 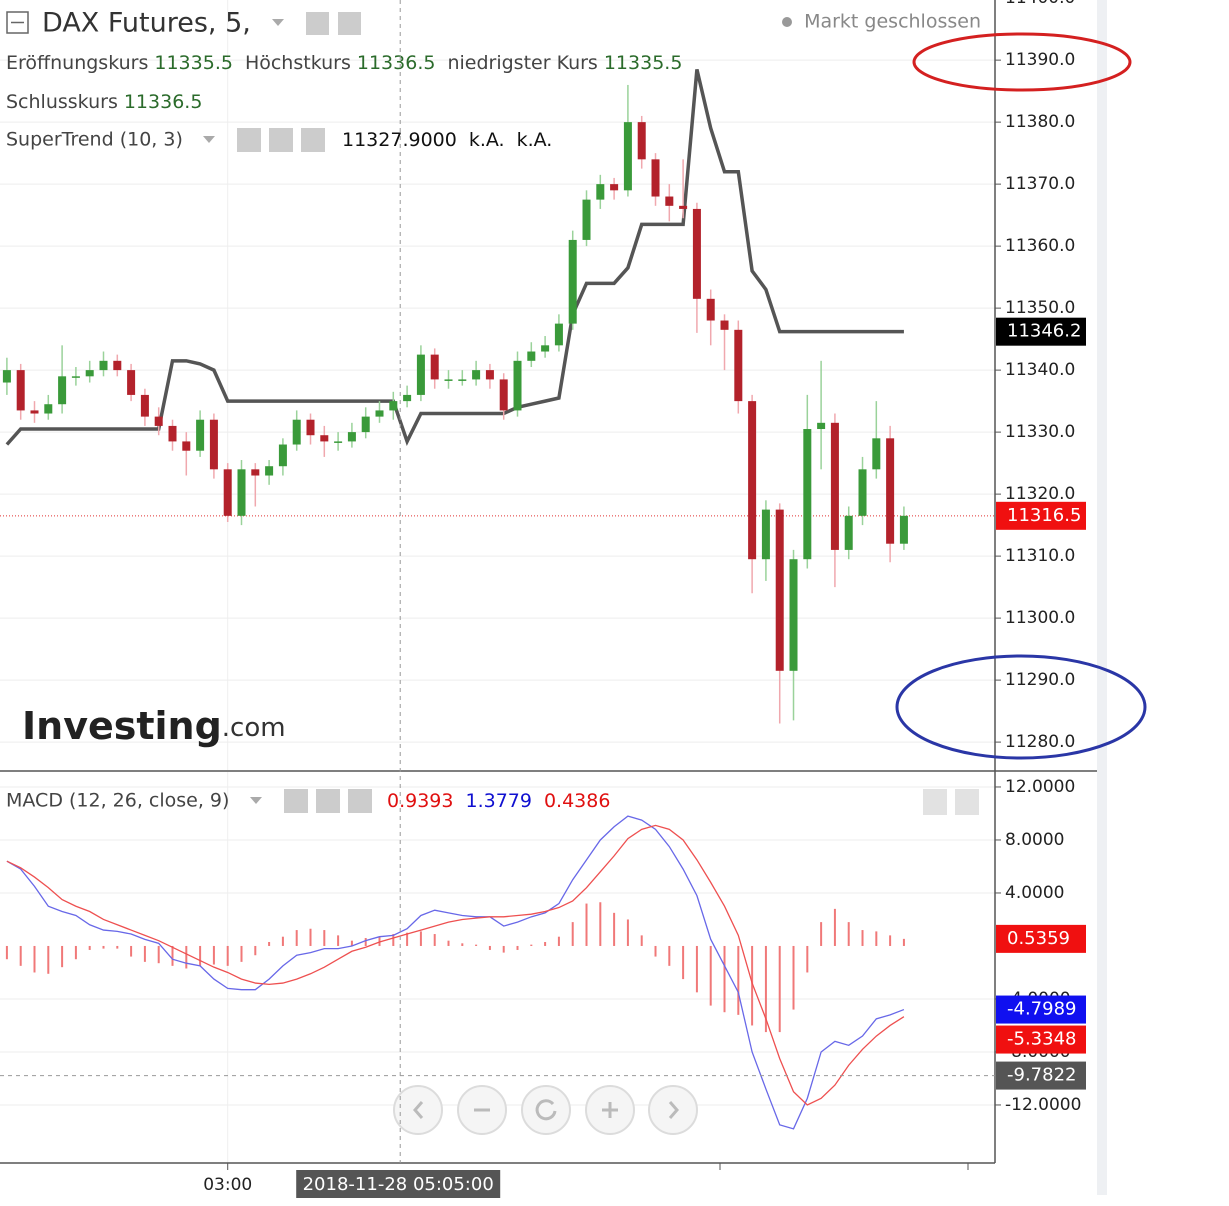 What do you see at coordinates (1034, 840) in the screenshot?
I see `y-tick-label: 8.0000` at bounding box center [1034, 840].